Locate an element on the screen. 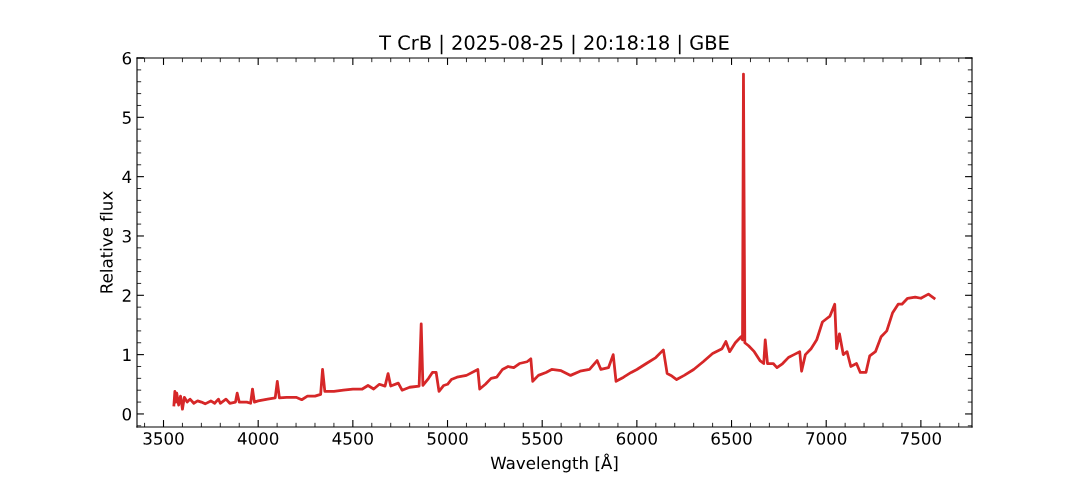 The image size is (1080, 480). x-tick-label: 6000 is located at coordinates (636, 438).